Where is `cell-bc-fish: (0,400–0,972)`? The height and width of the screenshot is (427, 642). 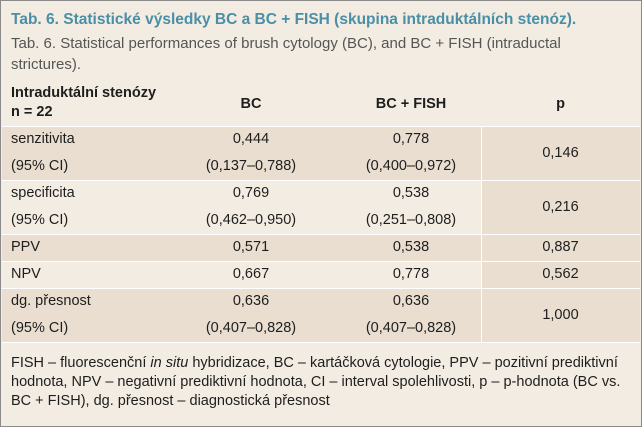 cell-bc-fish: (0,400–0,972) is located at coordinates (411, 166).